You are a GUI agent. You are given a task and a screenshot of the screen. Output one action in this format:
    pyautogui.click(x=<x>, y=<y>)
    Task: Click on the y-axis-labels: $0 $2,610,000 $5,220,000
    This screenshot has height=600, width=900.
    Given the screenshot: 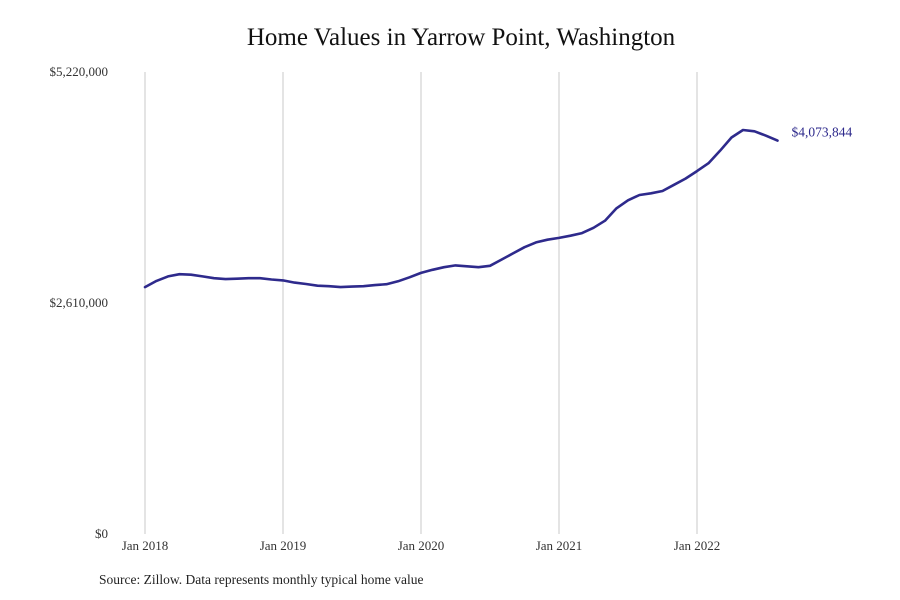 What is the action you would take?
    pyautogui.click(x=79, y=302)
    